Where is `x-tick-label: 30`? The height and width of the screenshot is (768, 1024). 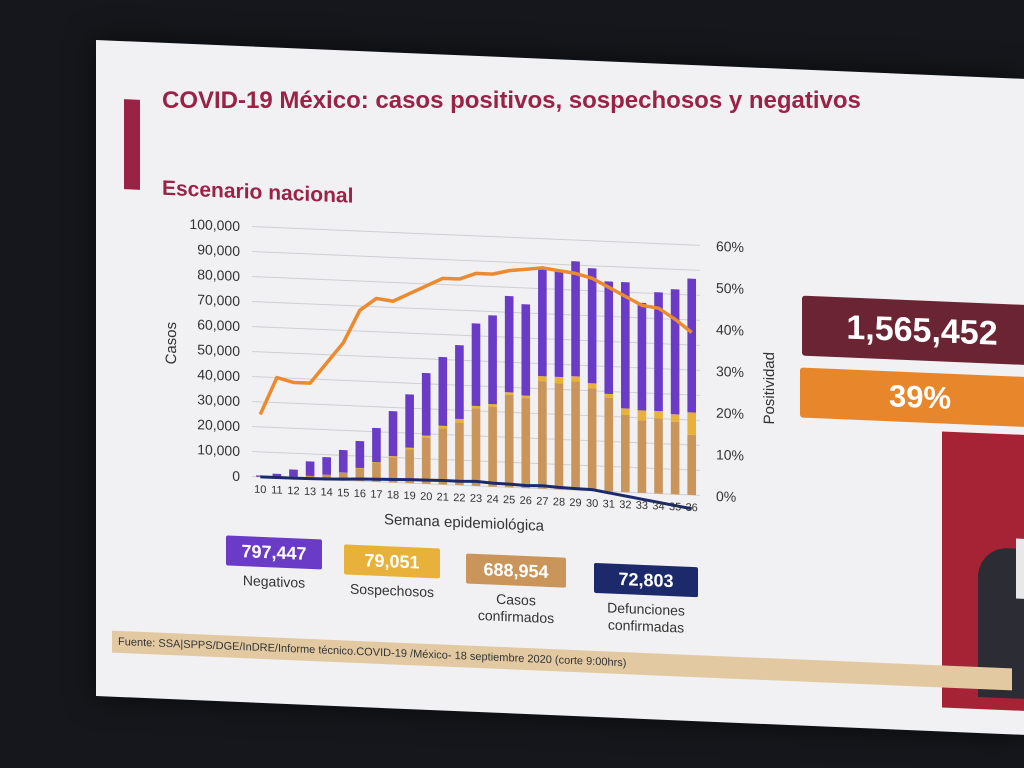 x-tick-label: 30 is located at coordinates (592, 504).